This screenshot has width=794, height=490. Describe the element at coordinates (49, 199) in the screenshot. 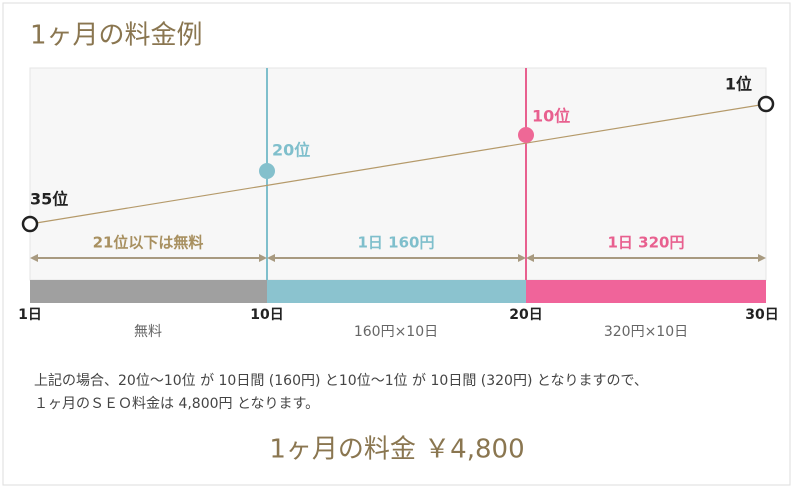

I see `rank-label: 35位` at that location.